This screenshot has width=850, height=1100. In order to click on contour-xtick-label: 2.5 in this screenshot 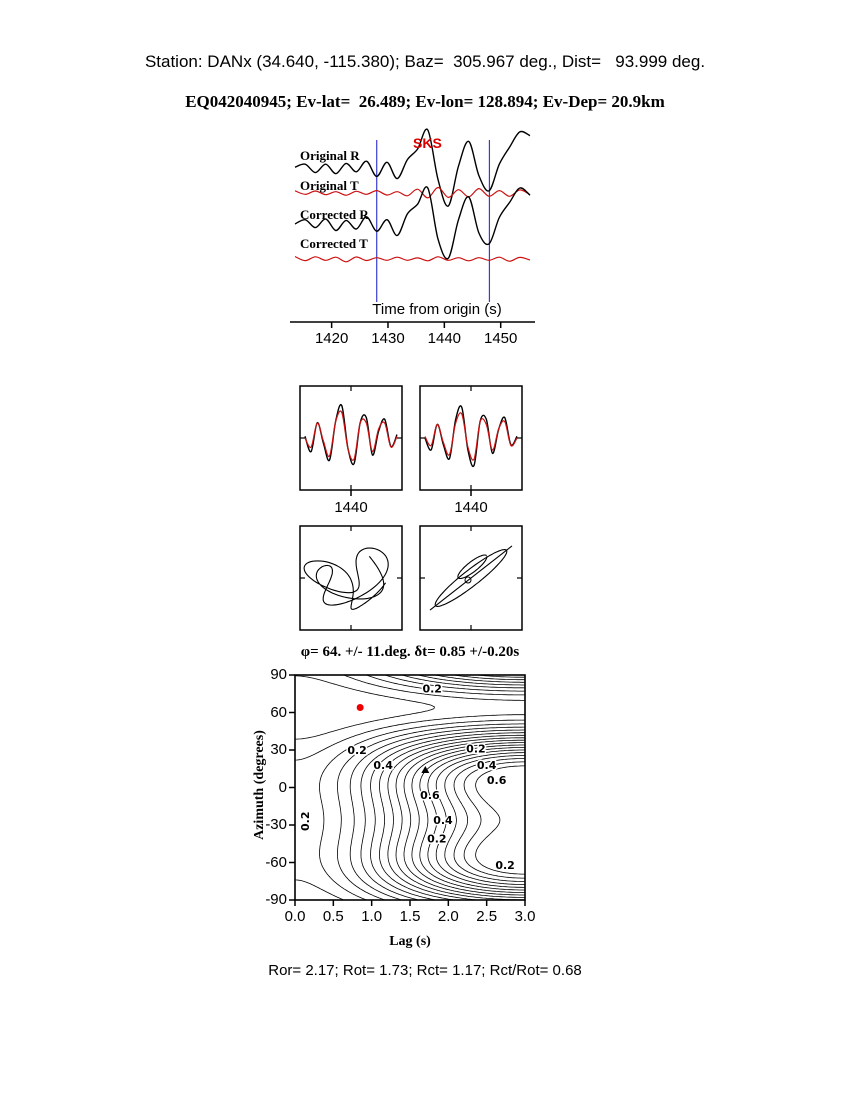, I will do `click(487, 916)`.